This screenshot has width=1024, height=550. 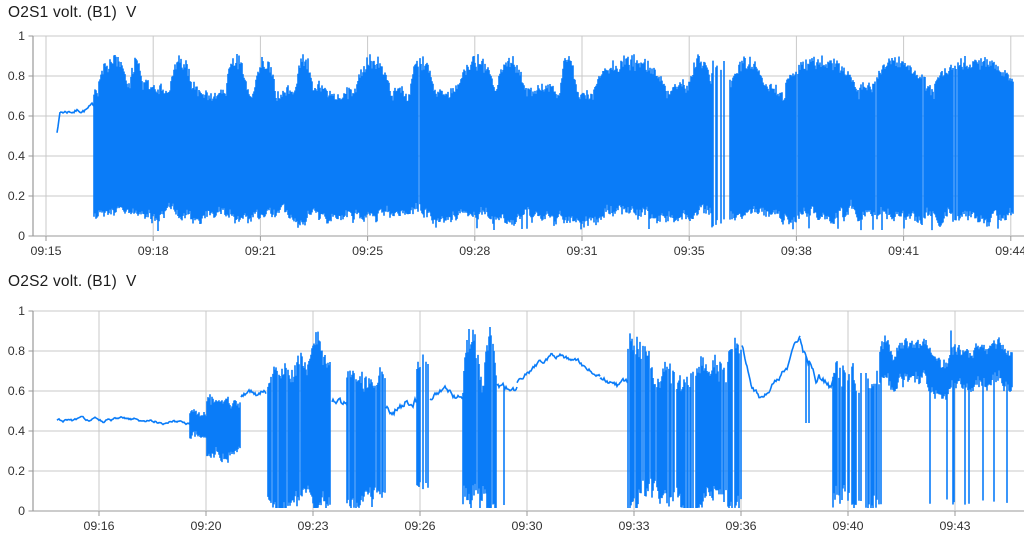 I want to click on x-tick-label: 09:41, so click(x=903, y=251).